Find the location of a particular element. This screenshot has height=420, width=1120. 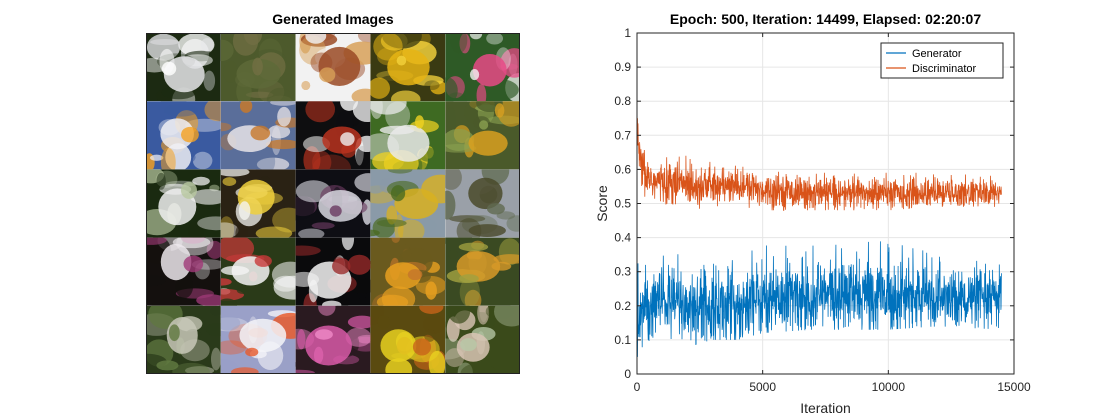

x-tick-label: 10000 is located at coordinates (889, 387).